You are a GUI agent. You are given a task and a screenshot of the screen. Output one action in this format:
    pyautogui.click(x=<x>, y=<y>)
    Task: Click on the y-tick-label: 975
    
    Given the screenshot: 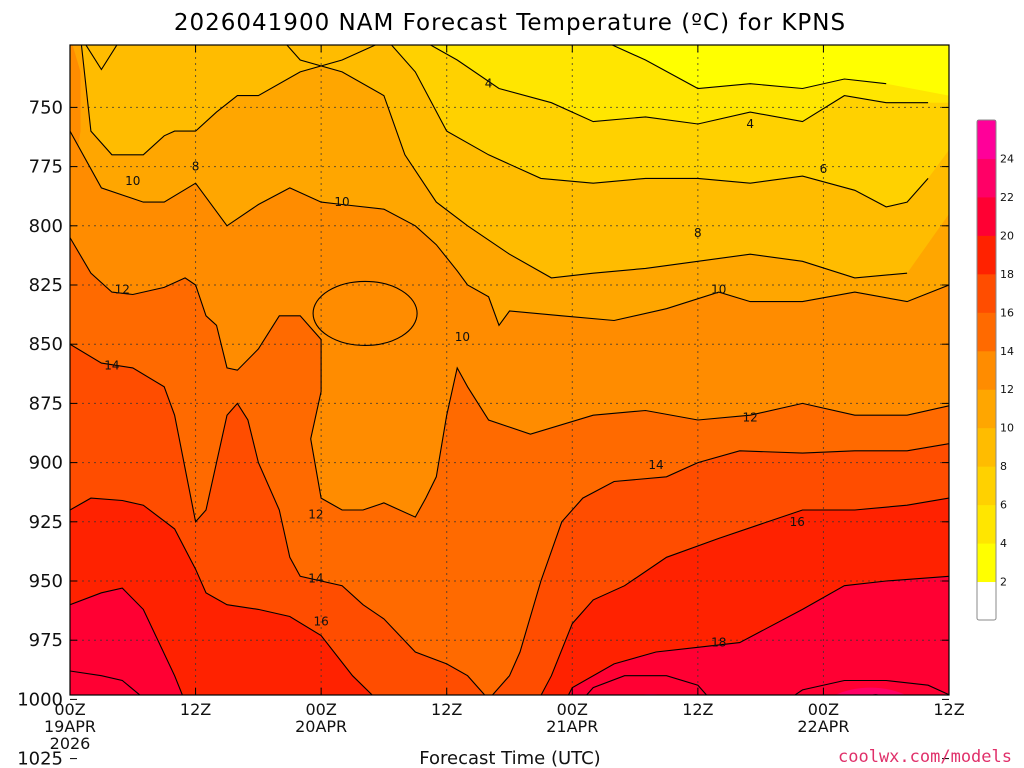 What is the action you would take?
    pyautogui.click(x=46, y=640)
    